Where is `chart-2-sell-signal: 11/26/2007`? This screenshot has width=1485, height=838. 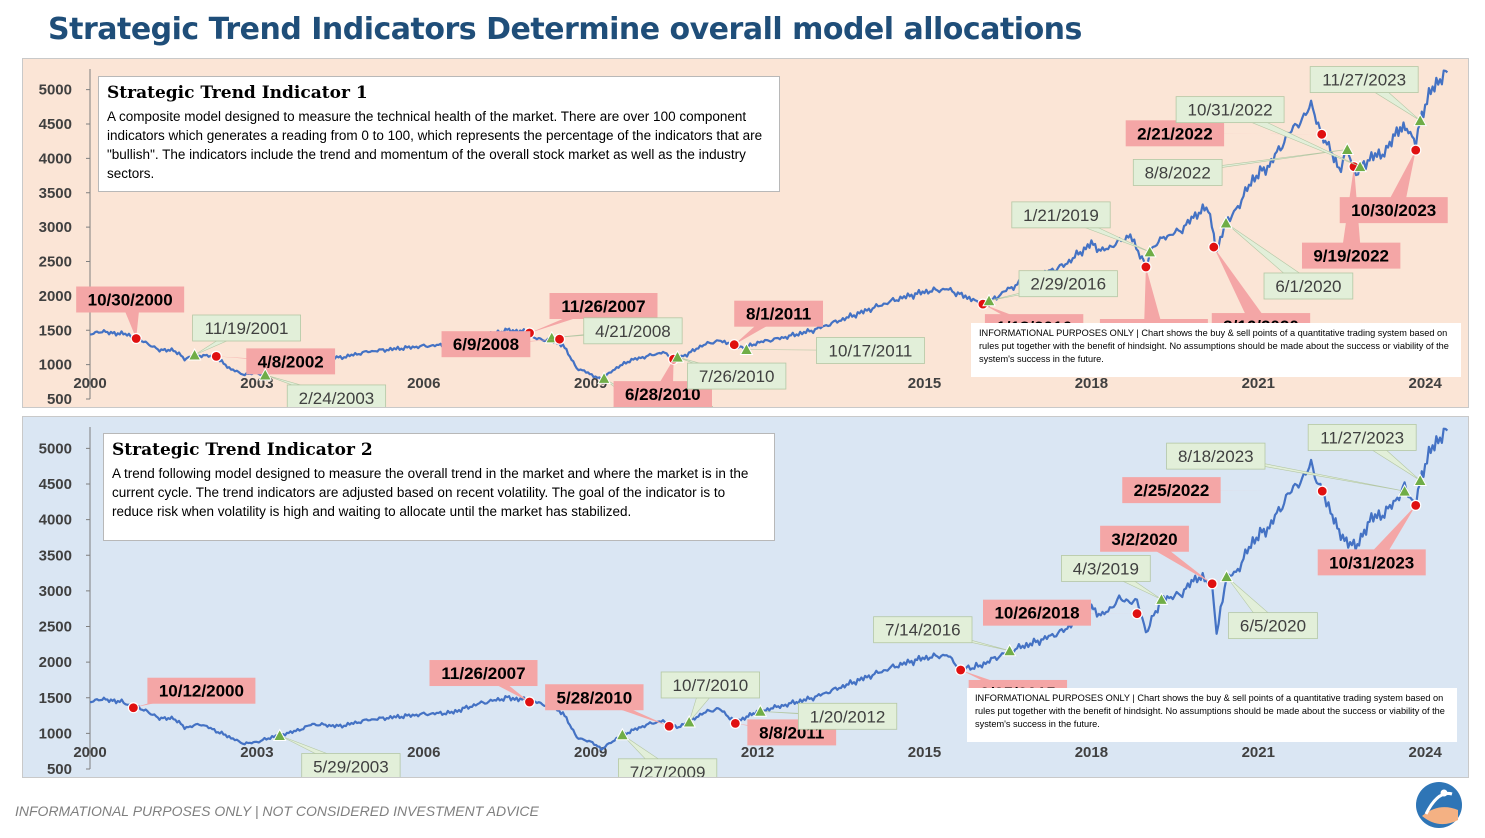
chart-2-sell-signal: 11/26/2007 is located at coordinates (483, 684).